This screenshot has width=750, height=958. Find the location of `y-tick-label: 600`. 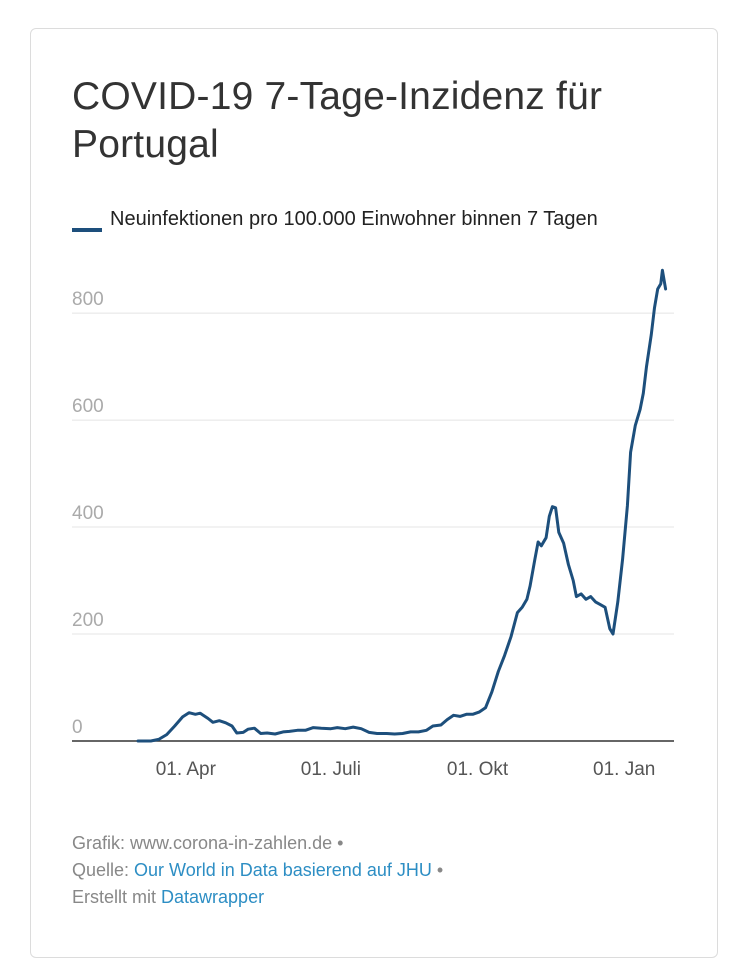

y-tick-label: 600 is located at coordinates (88, 406).